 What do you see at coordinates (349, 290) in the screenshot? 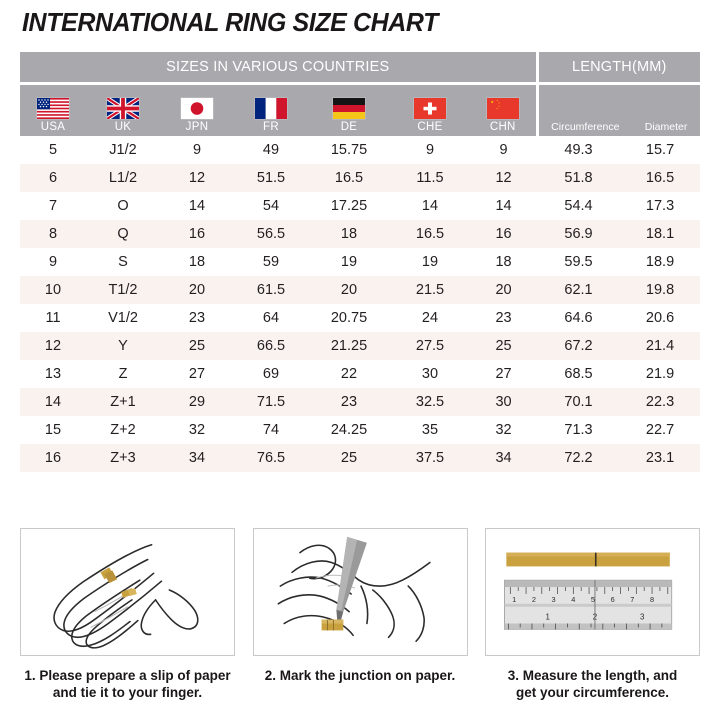
I see `cell-de: 20` at bounding box center [349, 290].